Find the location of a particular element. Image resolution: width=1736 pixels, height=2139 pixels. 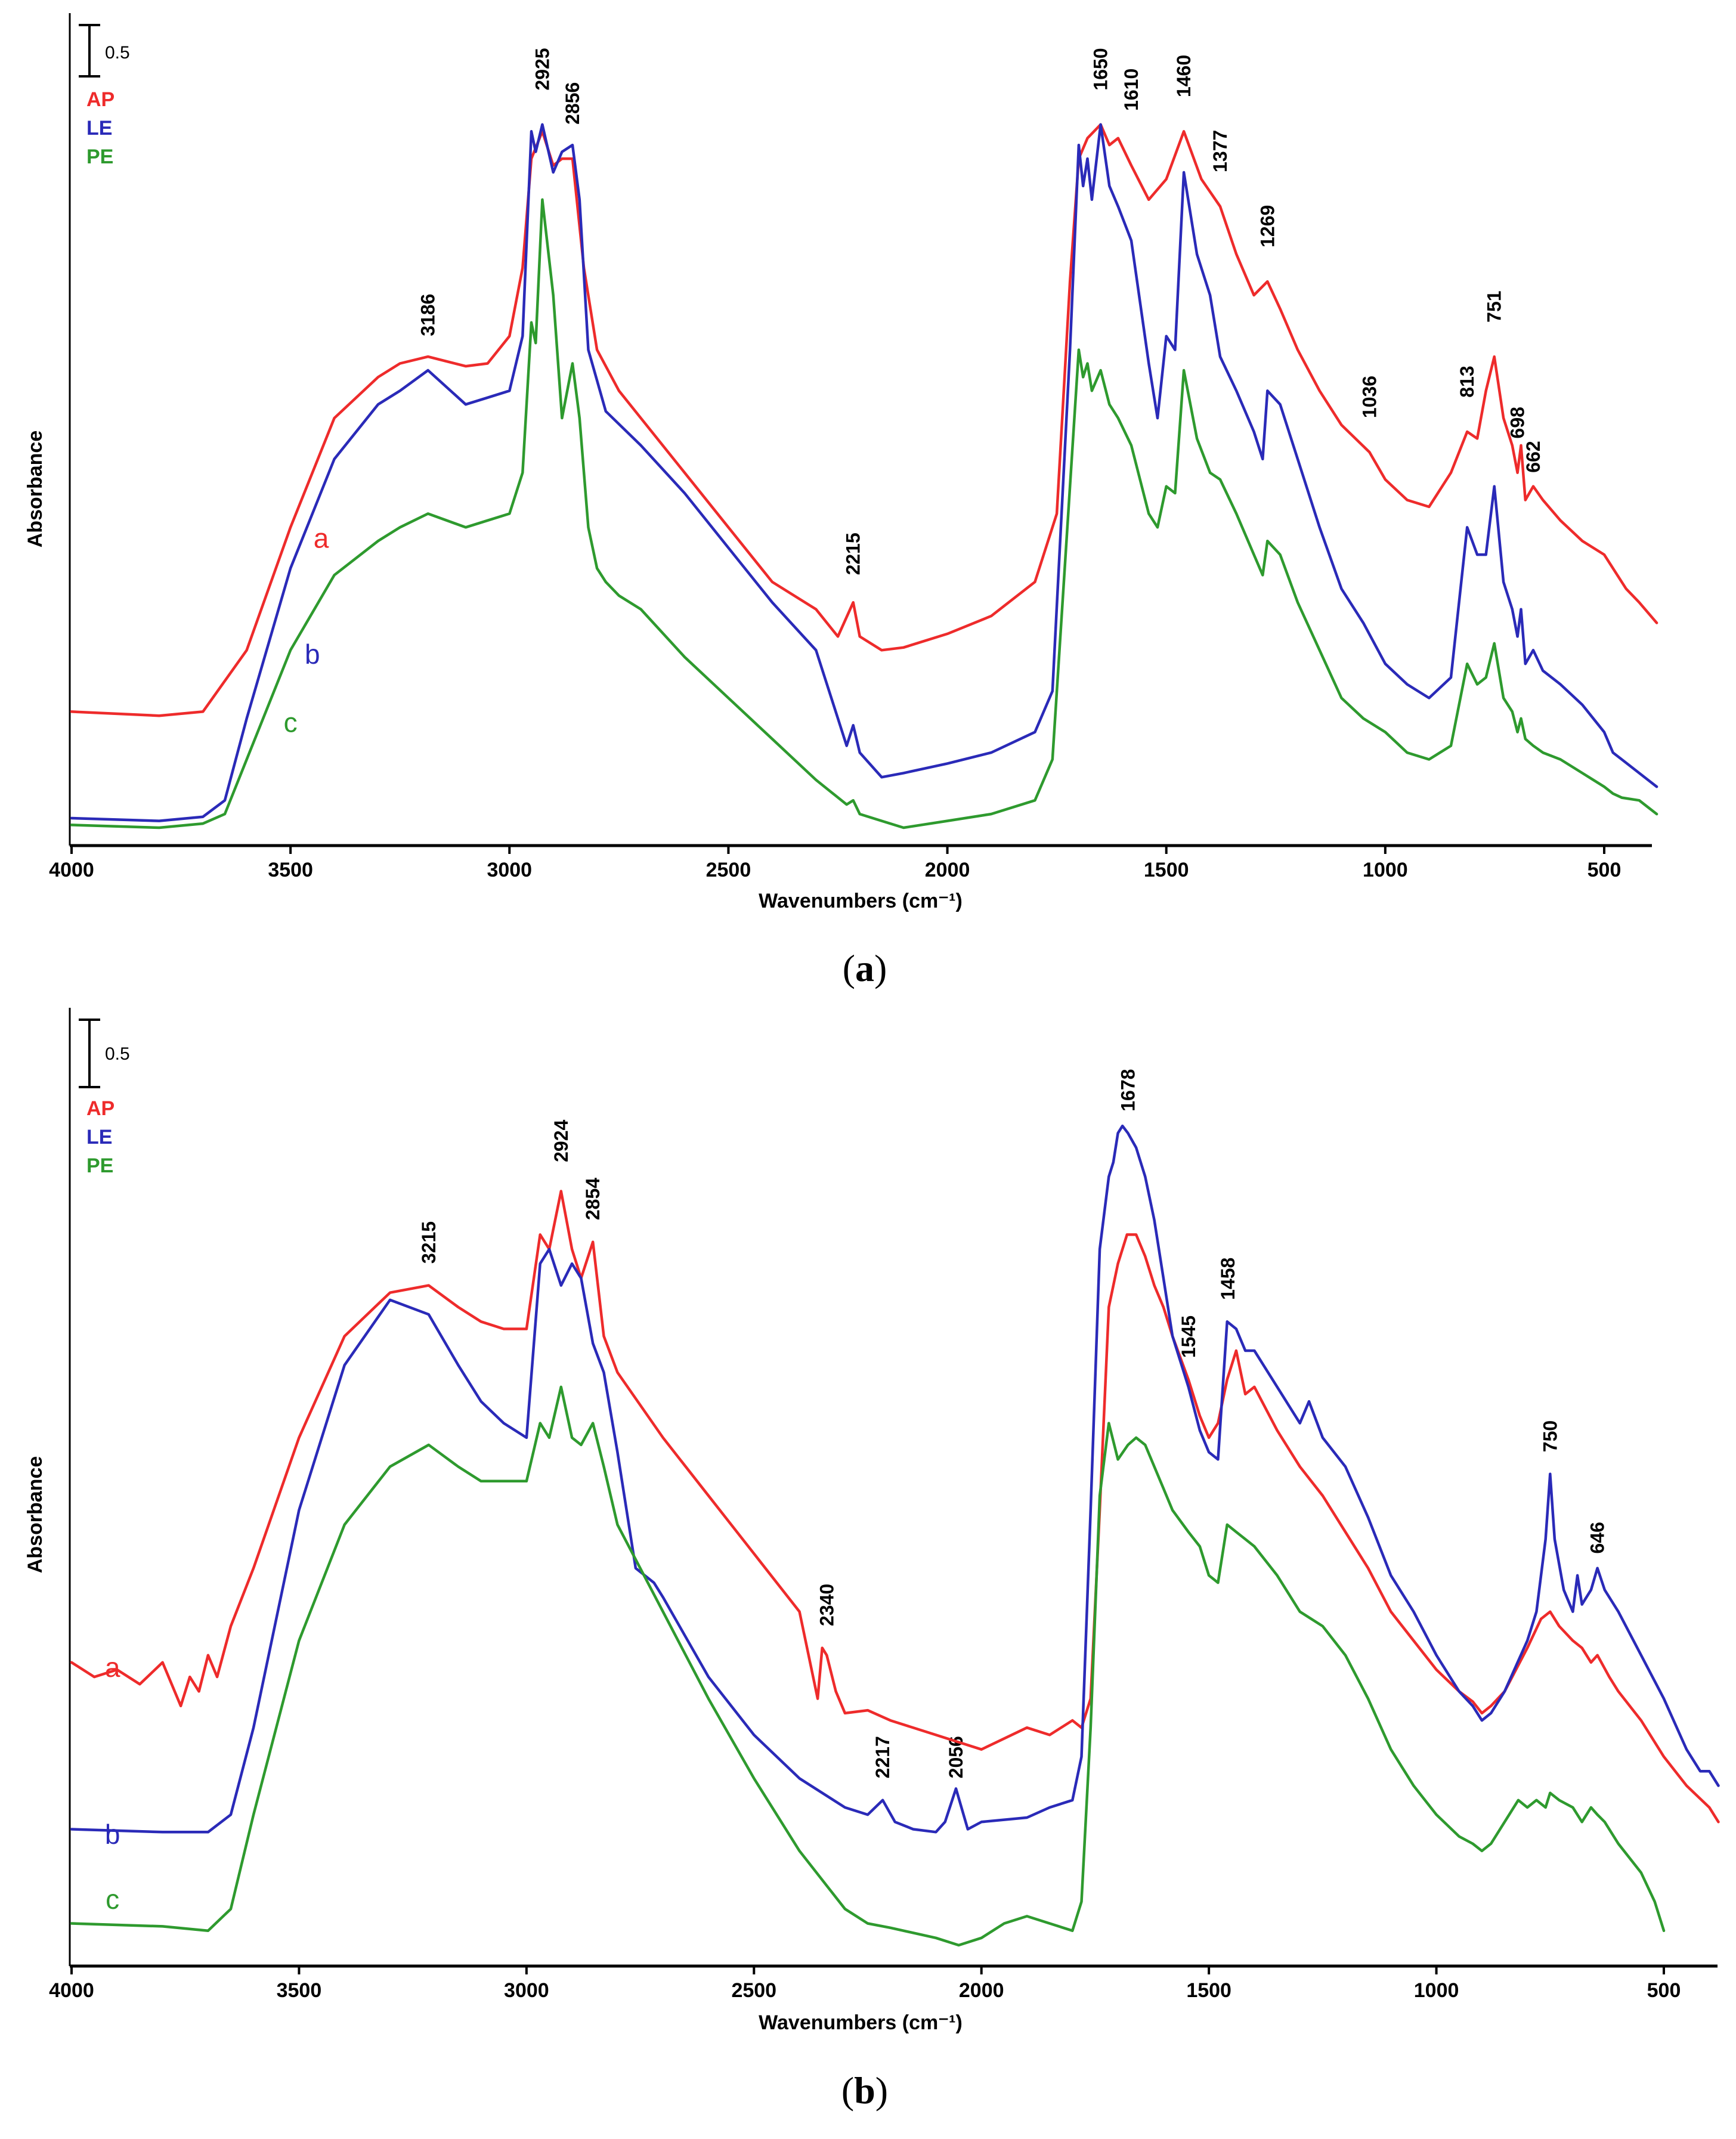

peak-label-1269: 1269 is located at coordinates (1267, 226).